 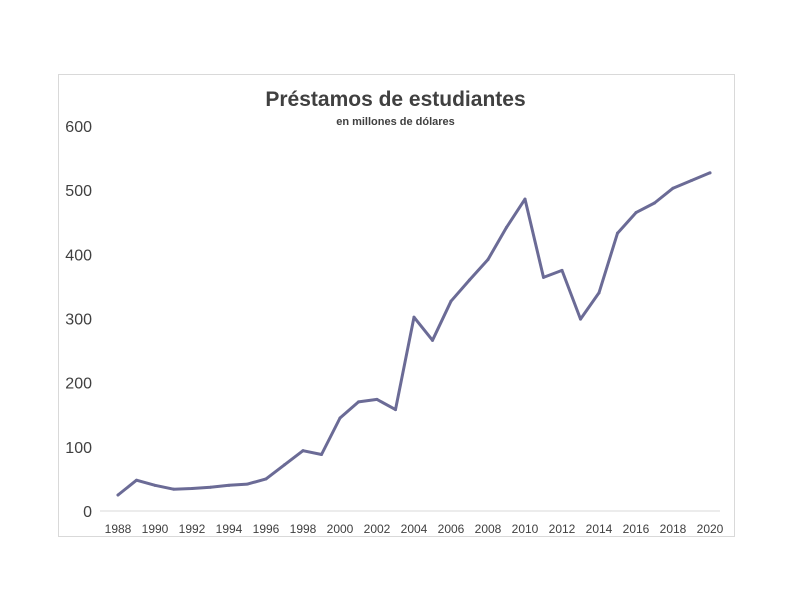 I want to click on x-tick-label: 2004, so click(x=414, y=529).